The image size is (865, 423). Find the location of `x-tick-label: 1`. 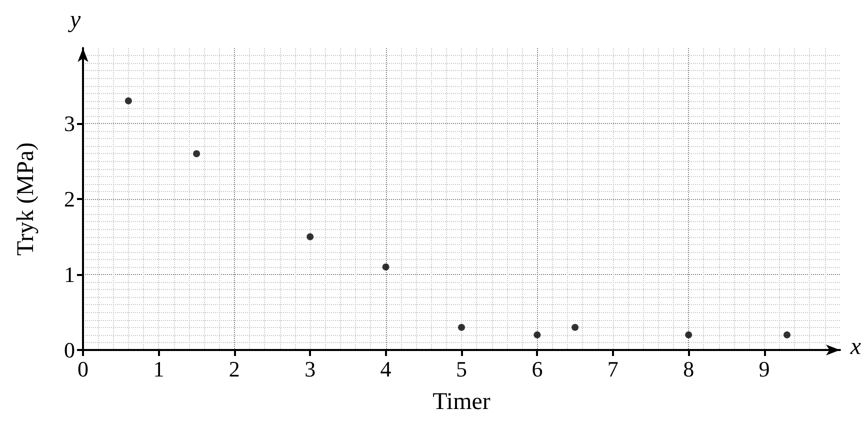

x-tick-label: 1 is located at coordinates (158, 369).